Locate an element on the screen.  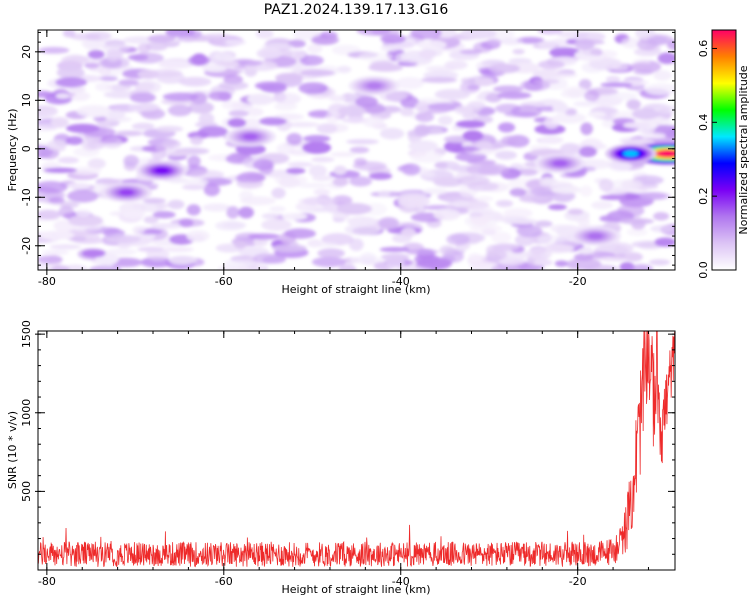
heatmap-x-tick-label: -20 is located at coordinates (578, 281).